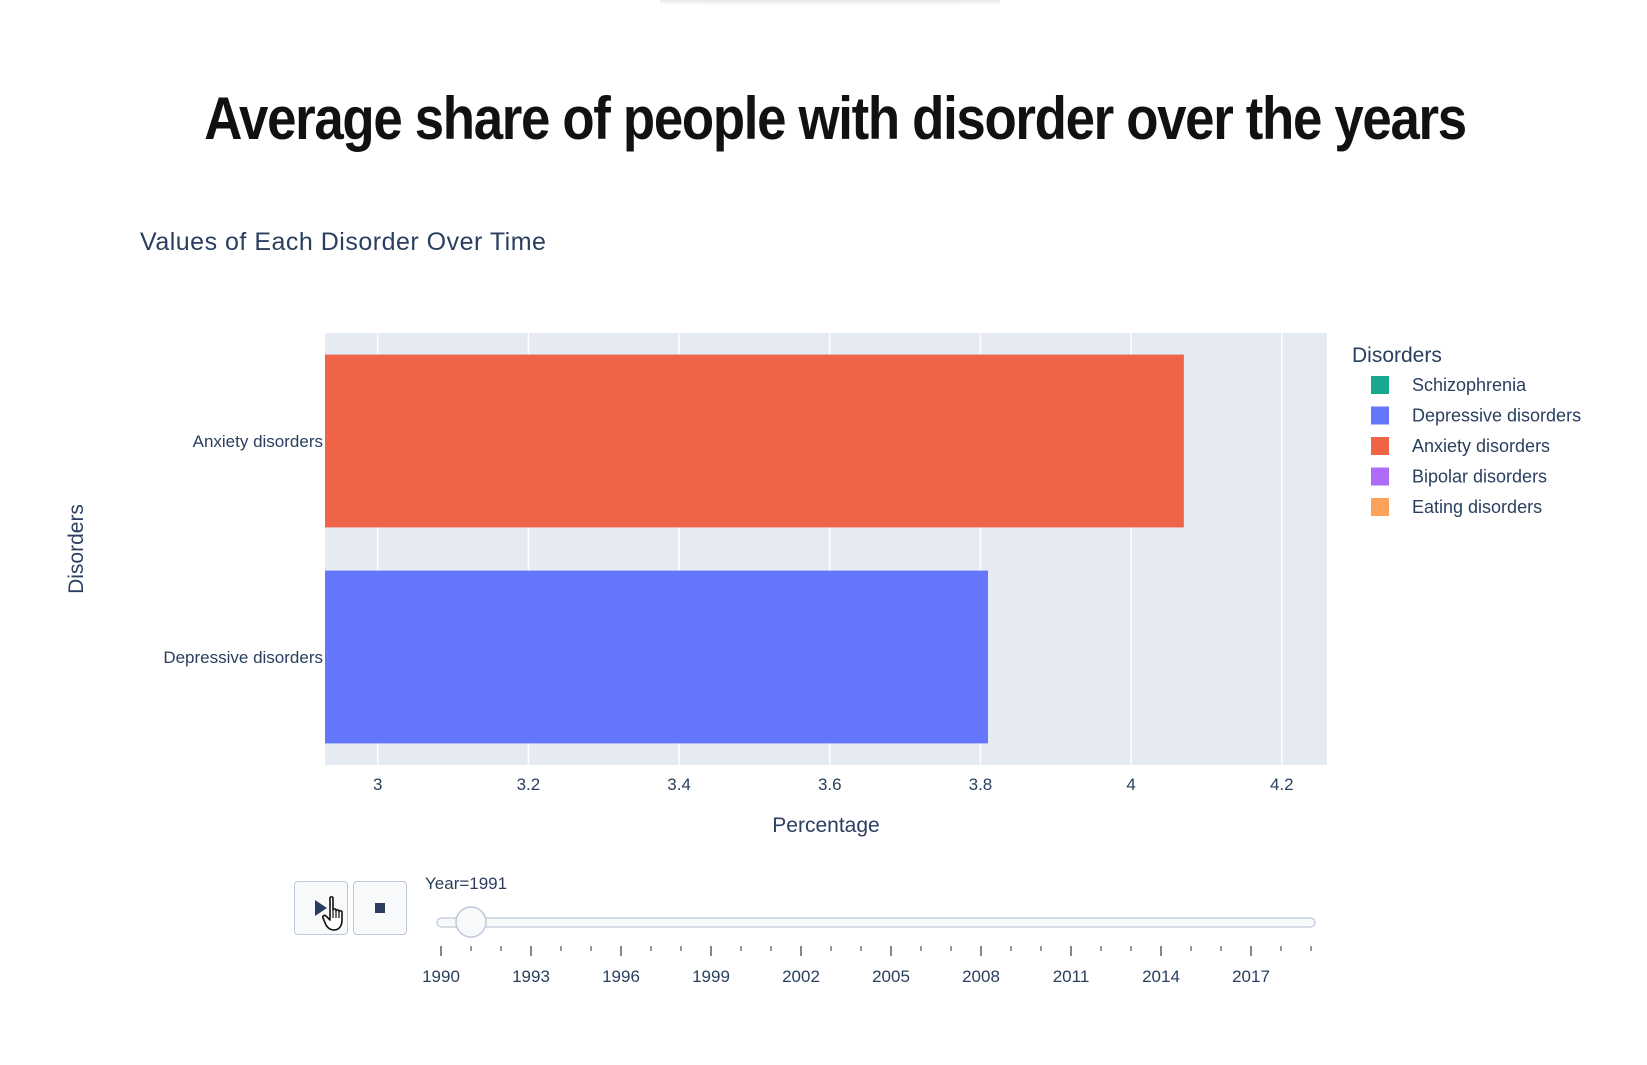 This screenshot has width=1647, height=1065. What do you see at coordinates (321, 908) in the screenshot?
I see `play-icon` at bounding box center [321, 908].